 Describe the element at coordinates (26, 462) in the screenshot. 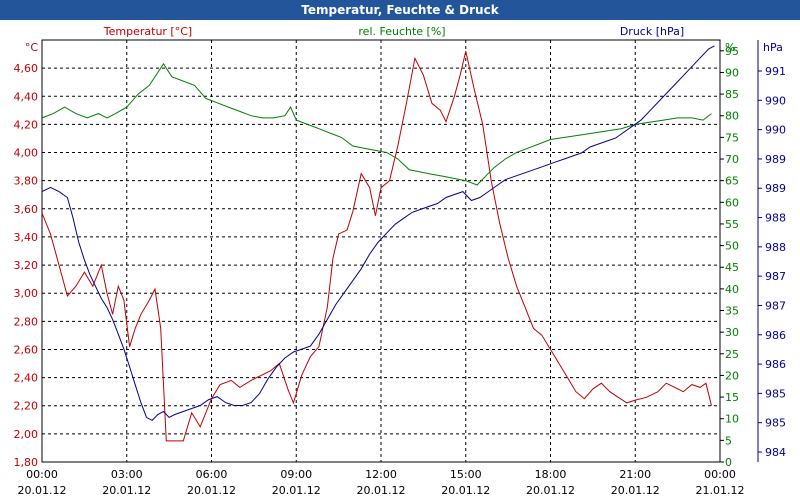

I see `temperature-tick: 1,80` at that location.